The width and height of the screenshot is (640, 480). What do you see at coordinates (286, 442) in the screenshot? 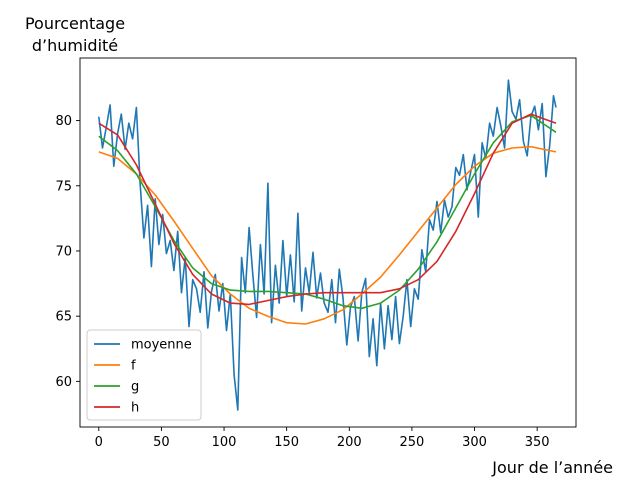
I see `x-tick-label: 150` at bounding box center [286, 442].